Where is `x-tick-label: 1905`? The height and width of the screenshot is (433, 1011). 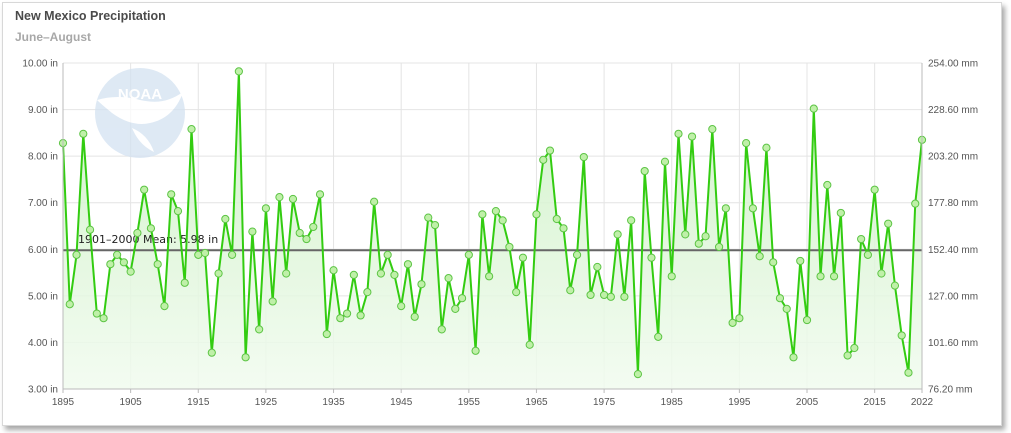
x-tick-label: 1905 is located at coordinates (131, 402).